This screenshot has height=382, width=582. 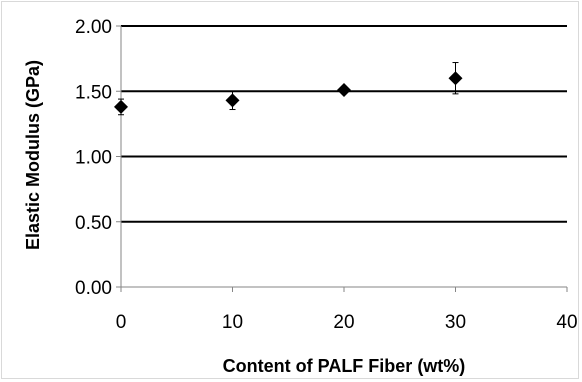 I want to click on error-bars, so click(x=288, y=89).